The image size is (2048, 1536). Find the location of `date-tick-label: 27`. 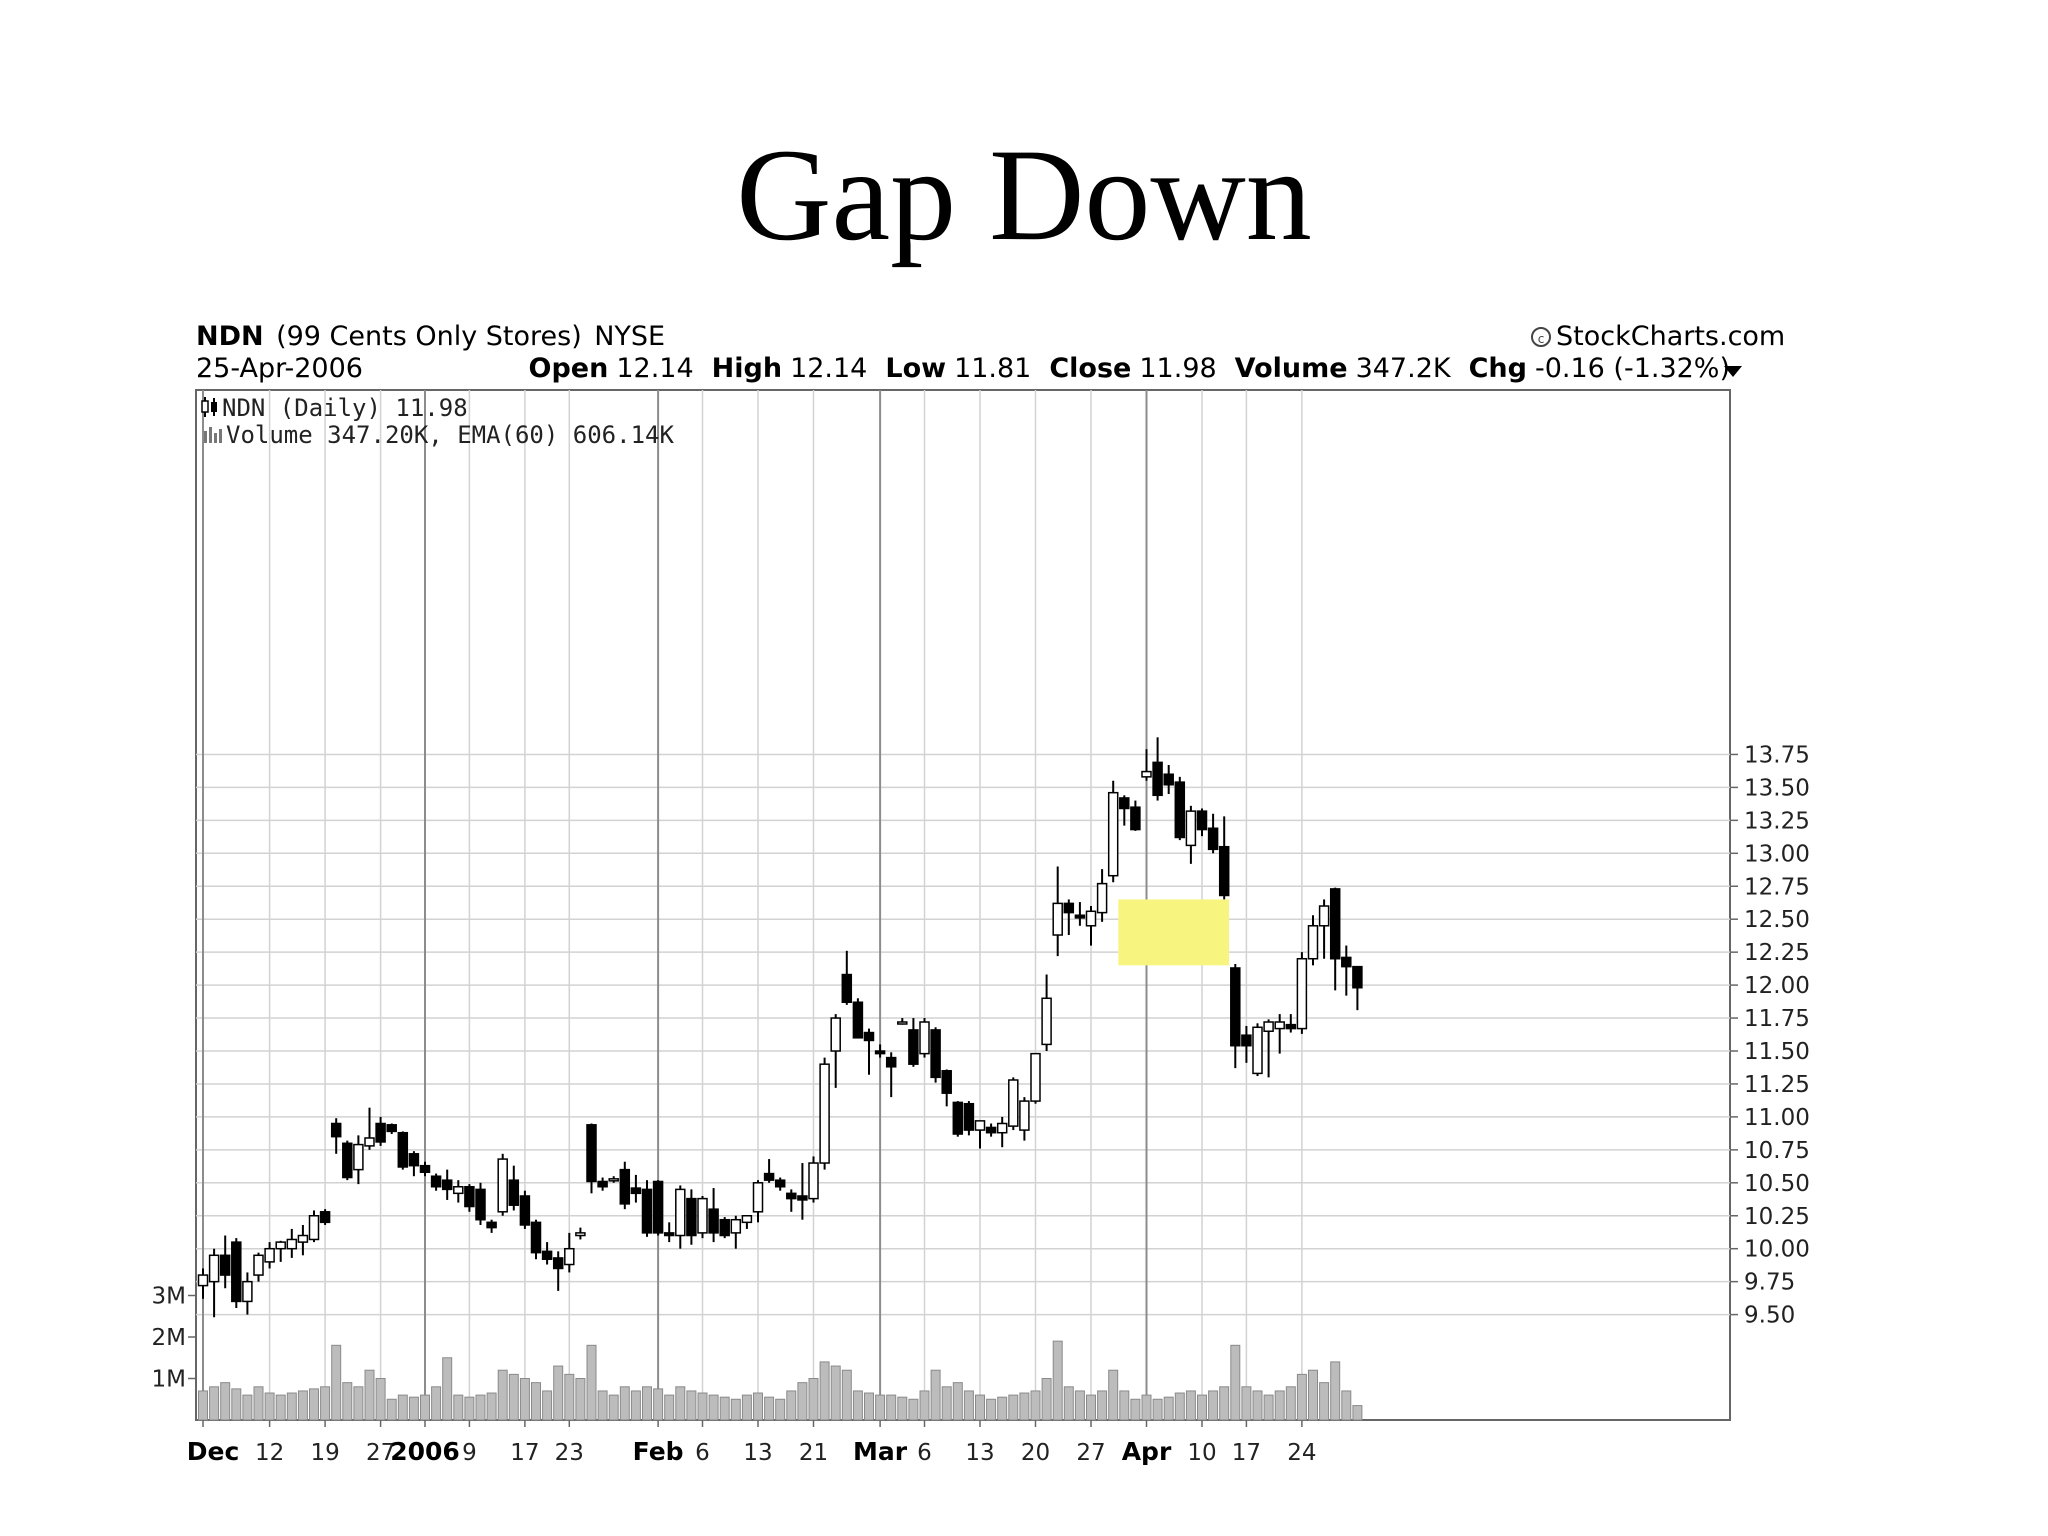

date-tick-label: 27 is located at coordinates (380, 1453).